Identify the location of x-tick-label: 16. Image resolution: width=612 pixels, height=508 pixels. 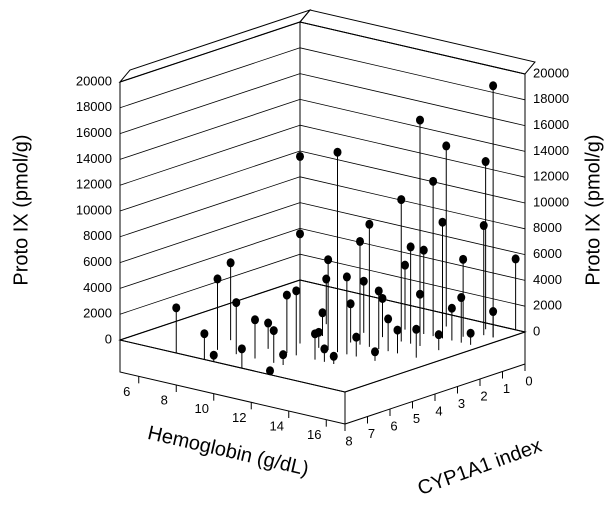
(314, 434).